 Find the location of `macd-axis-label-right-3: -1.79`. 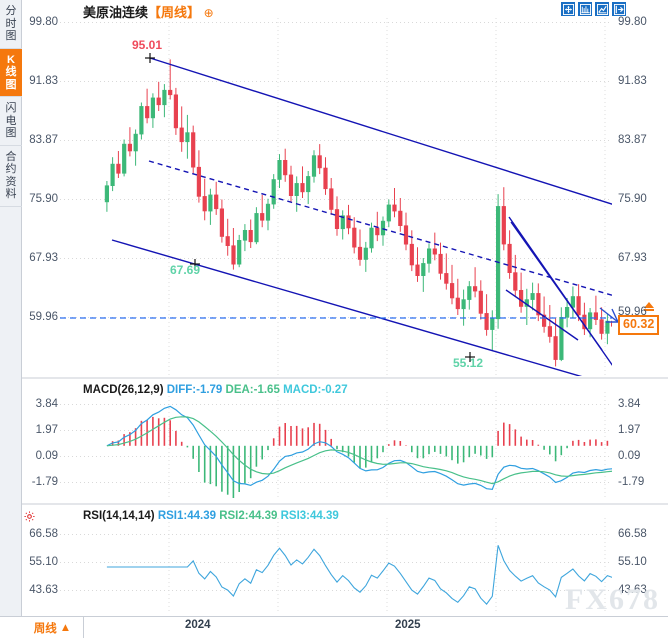

macd-axis-label-right-3: -1.79 is located at coordinates (631, 482).